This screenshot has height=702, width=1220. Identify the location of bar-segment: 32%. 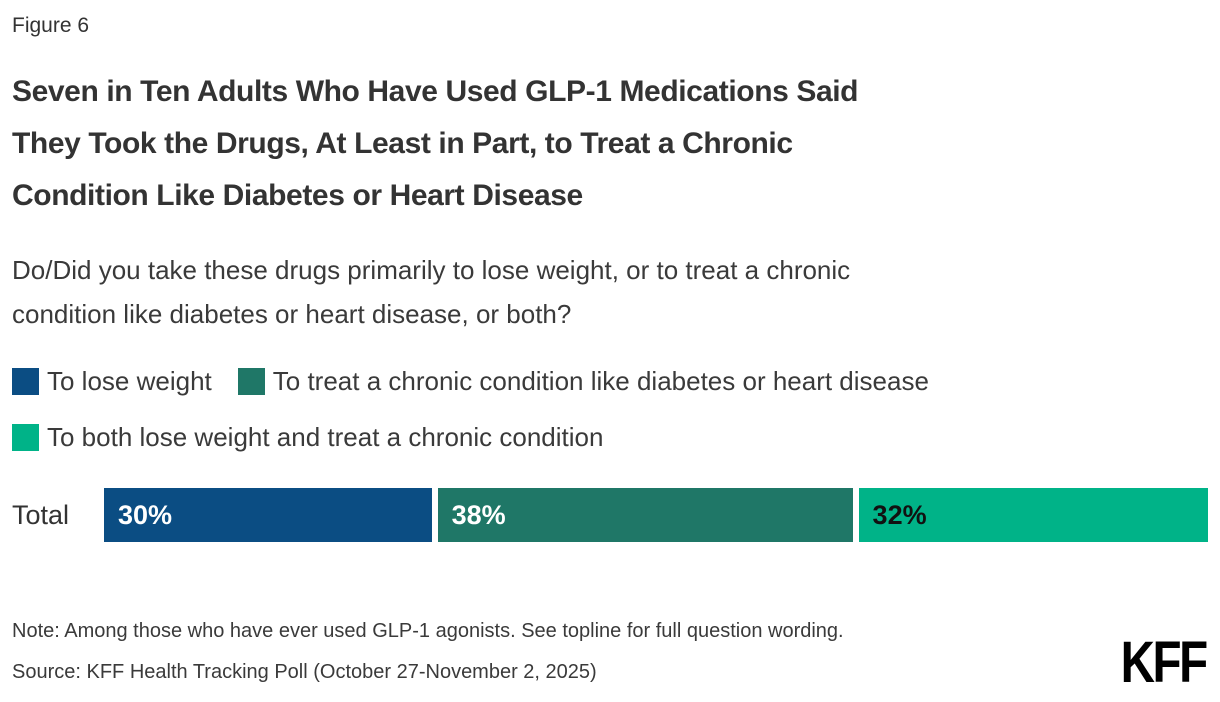
(1033, 515).